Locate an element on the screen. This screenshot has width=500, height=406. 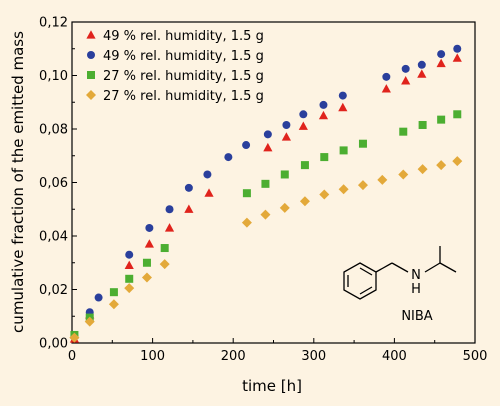
legend-square-marker is located at coordinates (91, 75).